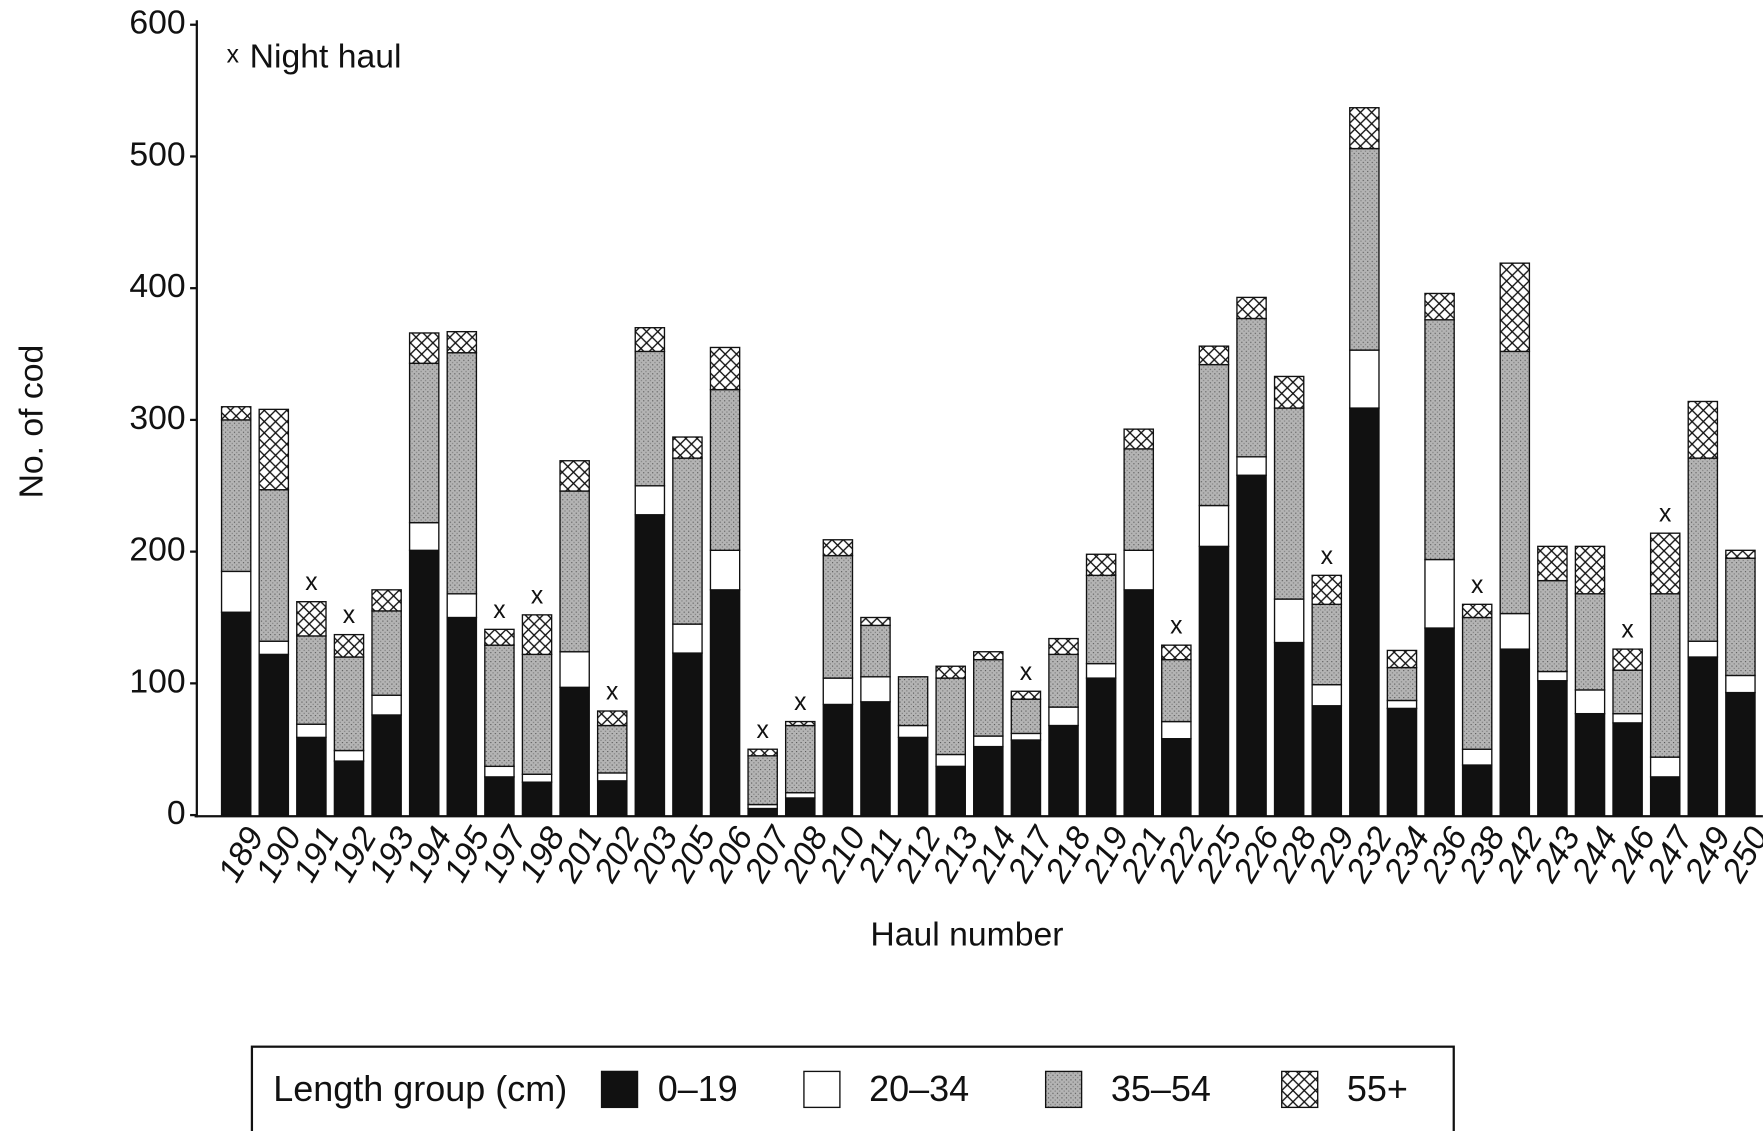  Describe the element at coordinates (852, 1090) in the screenshot. I see `legend-box` at that location.